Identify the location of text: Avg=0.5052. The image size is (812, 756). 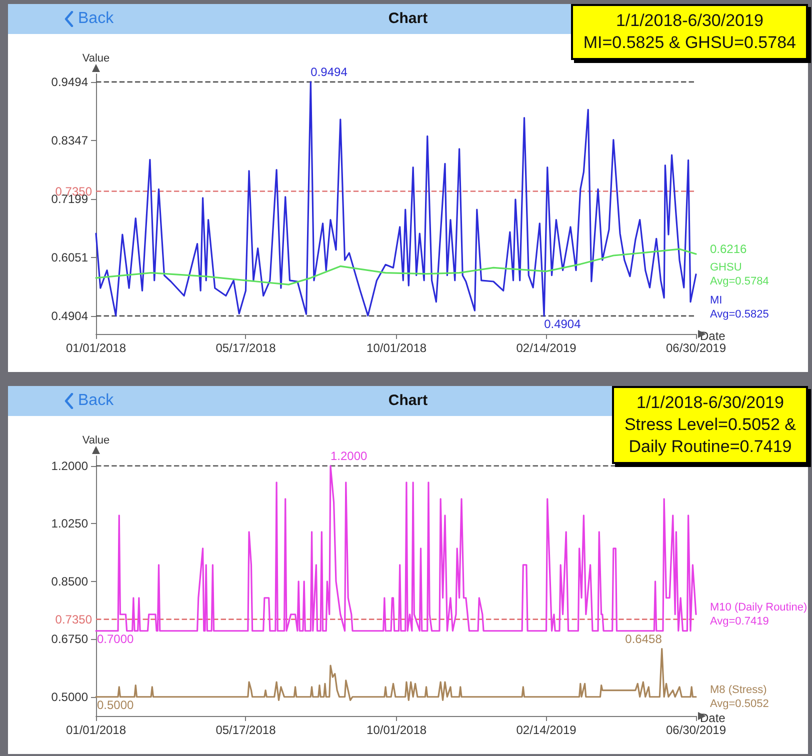
(739, 704).